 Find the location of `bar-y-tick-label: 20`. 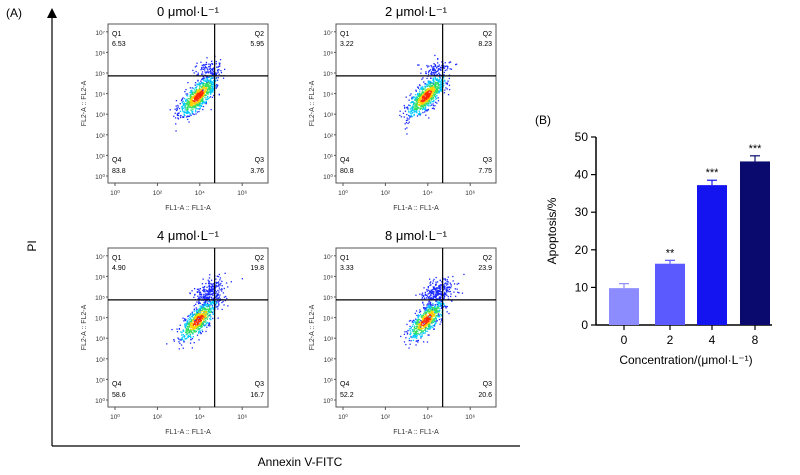

bar-y-tick-label: 20 is located at coordinates (582, 250).